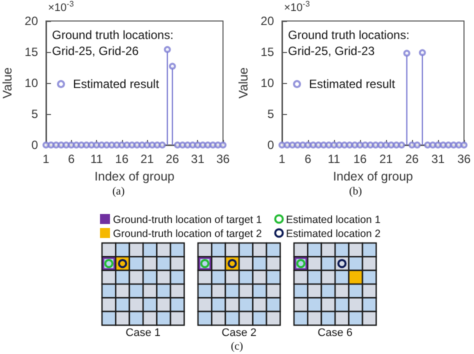 The height and width of the screenshot is (354, 474). What do you see at coordinates (355, 192) in the screenshot?
I see `text: (b)` at bounding box center [355, 192].